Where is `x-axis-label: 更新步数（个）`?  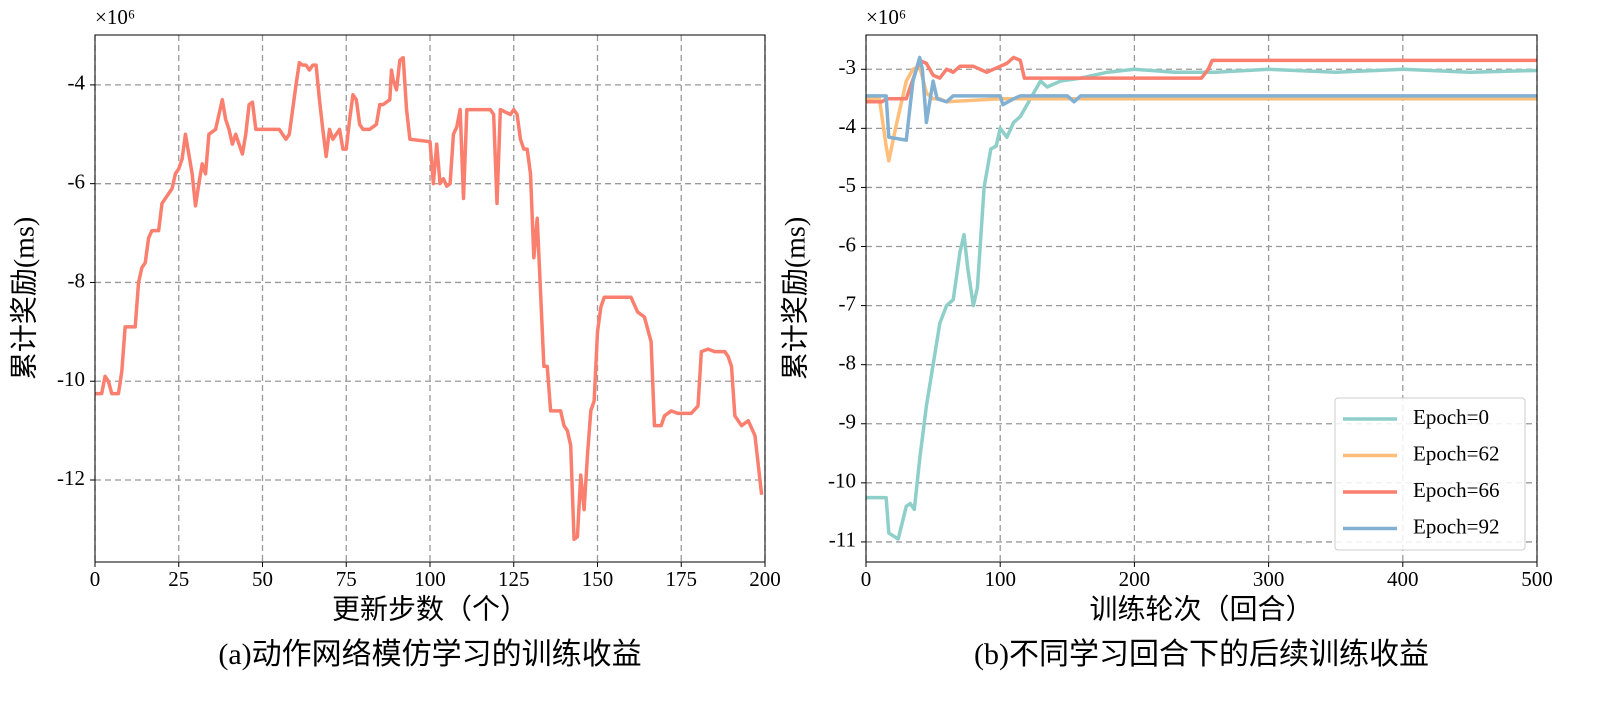 x-axis-label: 更新步数（个） is located at coordinates (430, 609).